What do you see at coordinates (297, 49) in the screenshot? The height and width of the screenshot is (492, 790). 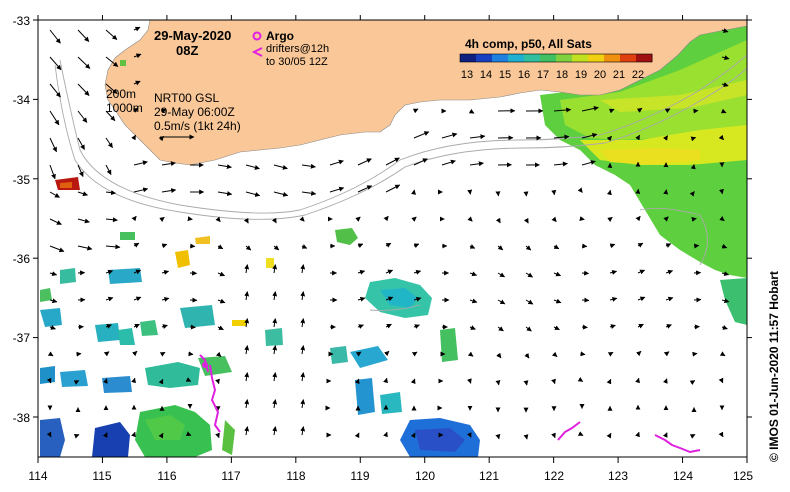 I see `drifters-legend-line1: drifters@12h` at bounding box center [297, 49].